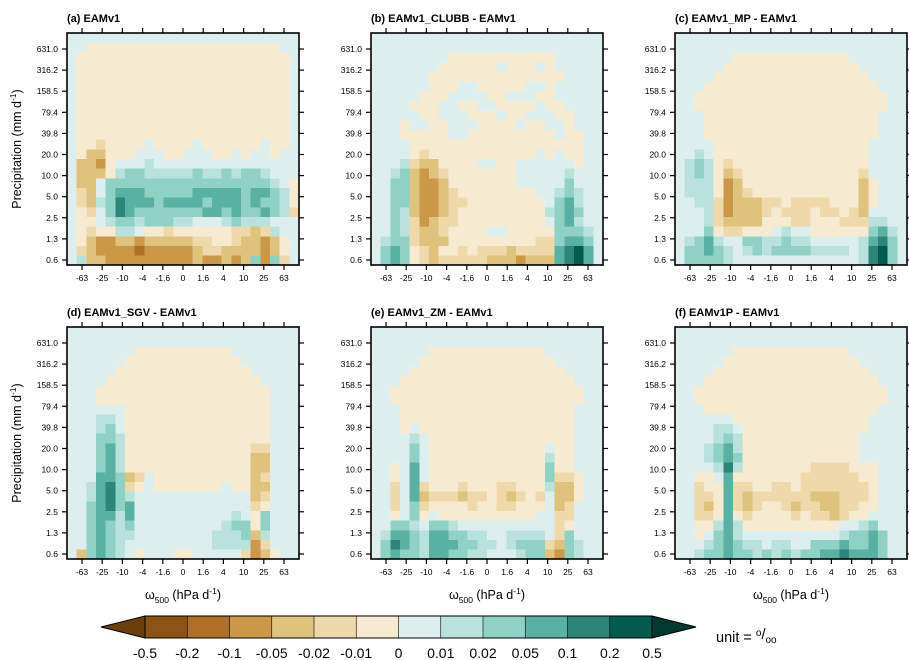 Image resolution: width=909 pixels, height=660 pixels. I want to click on y-axis-label: Precipitation (mm d-1), so click(16, 442).